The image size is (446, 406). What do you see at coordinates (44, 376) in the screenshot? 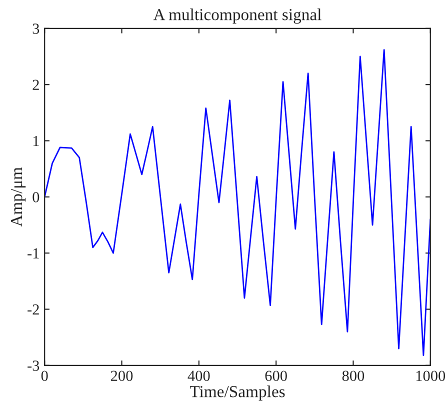
I see `x-tick-label: 0` at bounding box center [44, 376].